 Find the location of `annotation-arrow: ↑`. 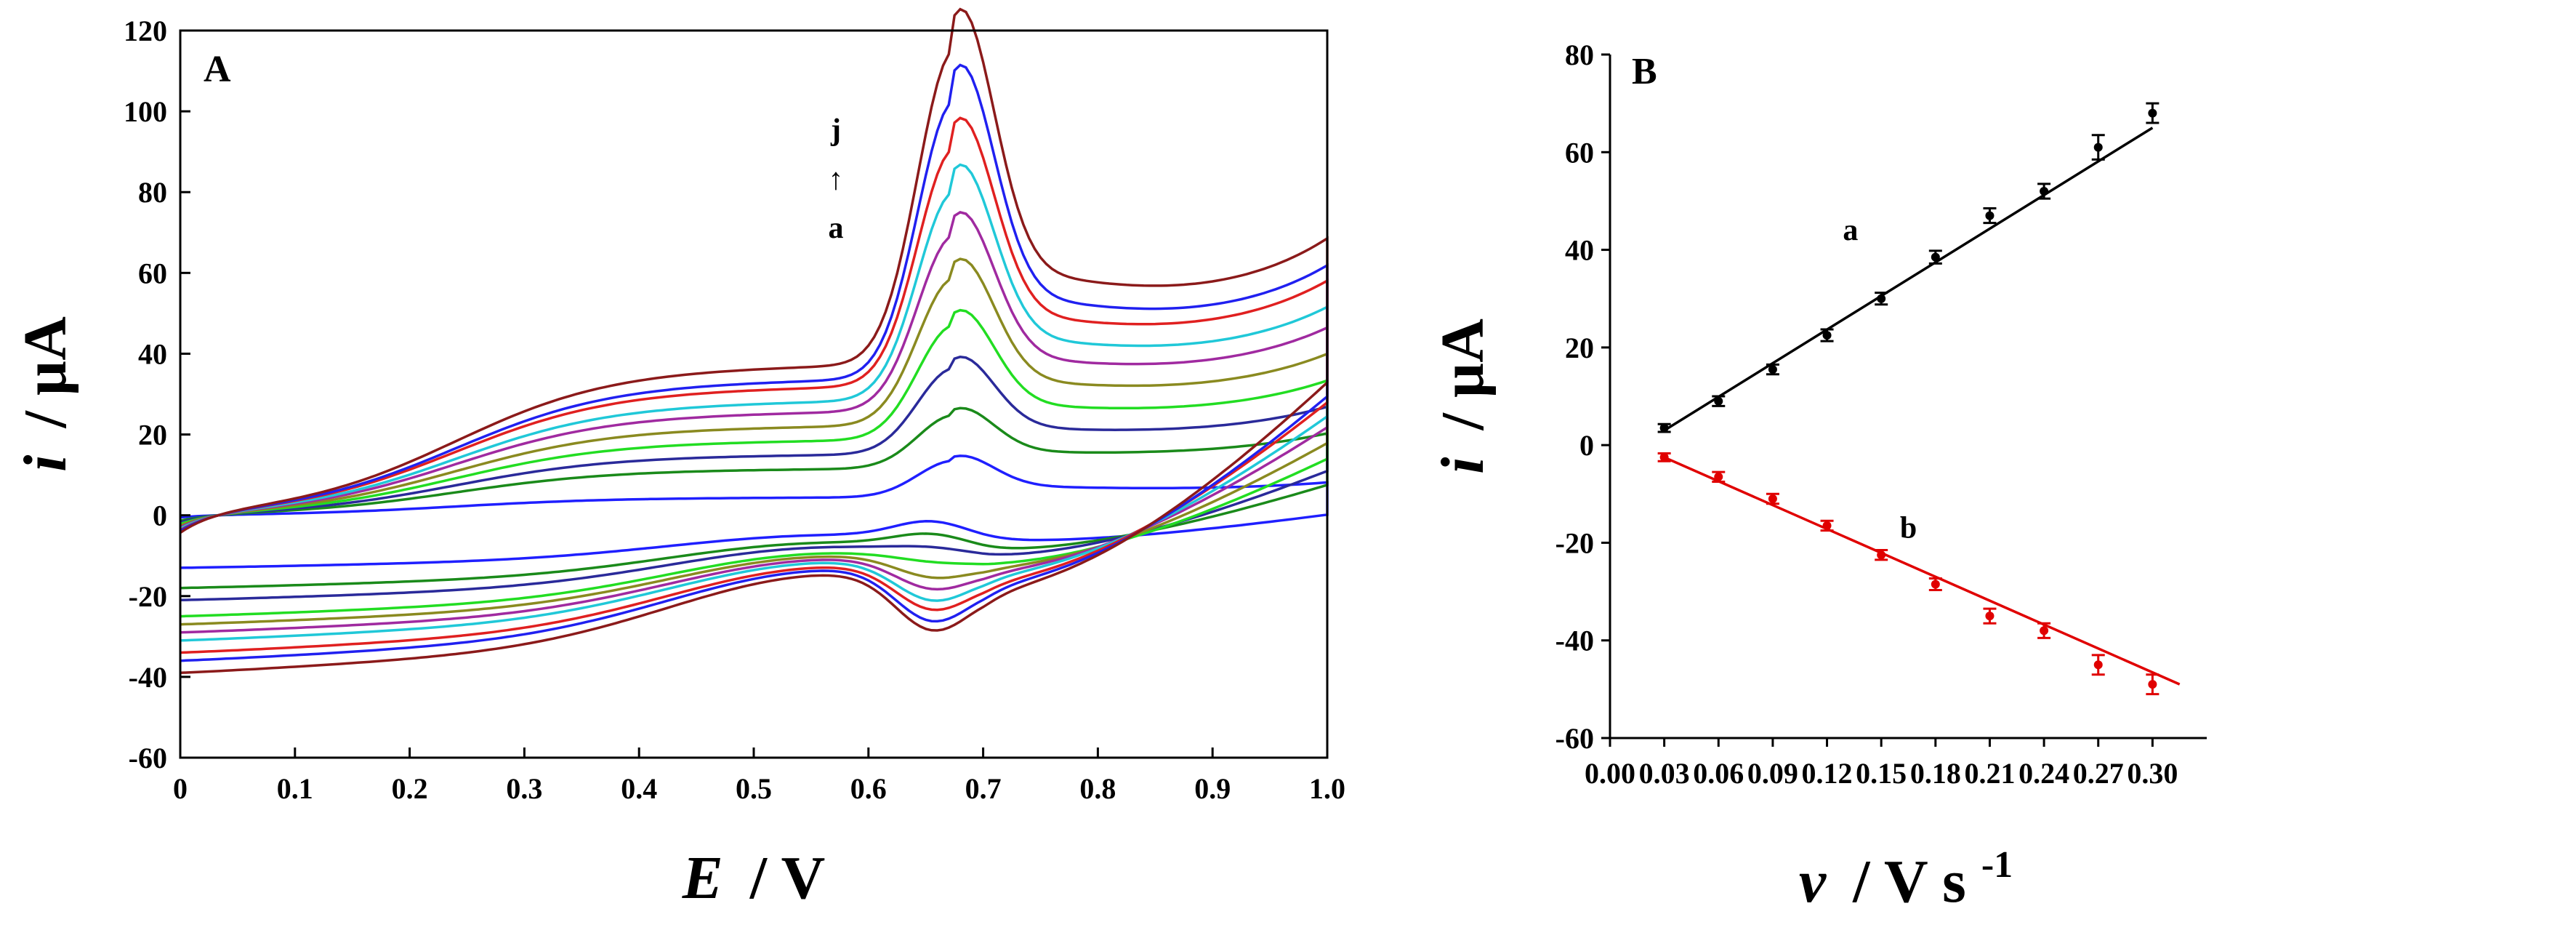

annotation-arrow: ↑ is located at coordinates (836, 179).